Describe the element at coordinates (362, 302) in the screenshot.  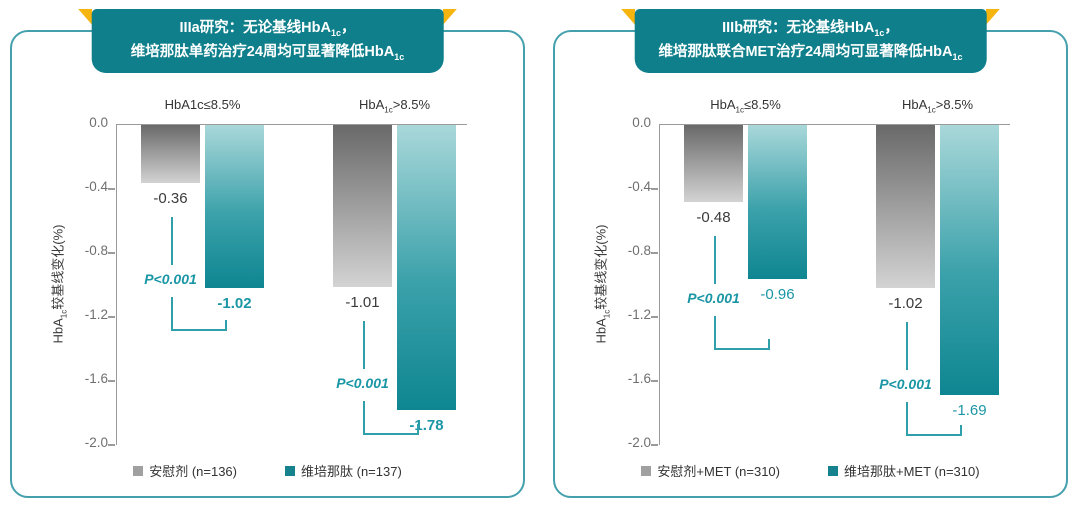
I see `placebo-value-label: -1.01` at that location.